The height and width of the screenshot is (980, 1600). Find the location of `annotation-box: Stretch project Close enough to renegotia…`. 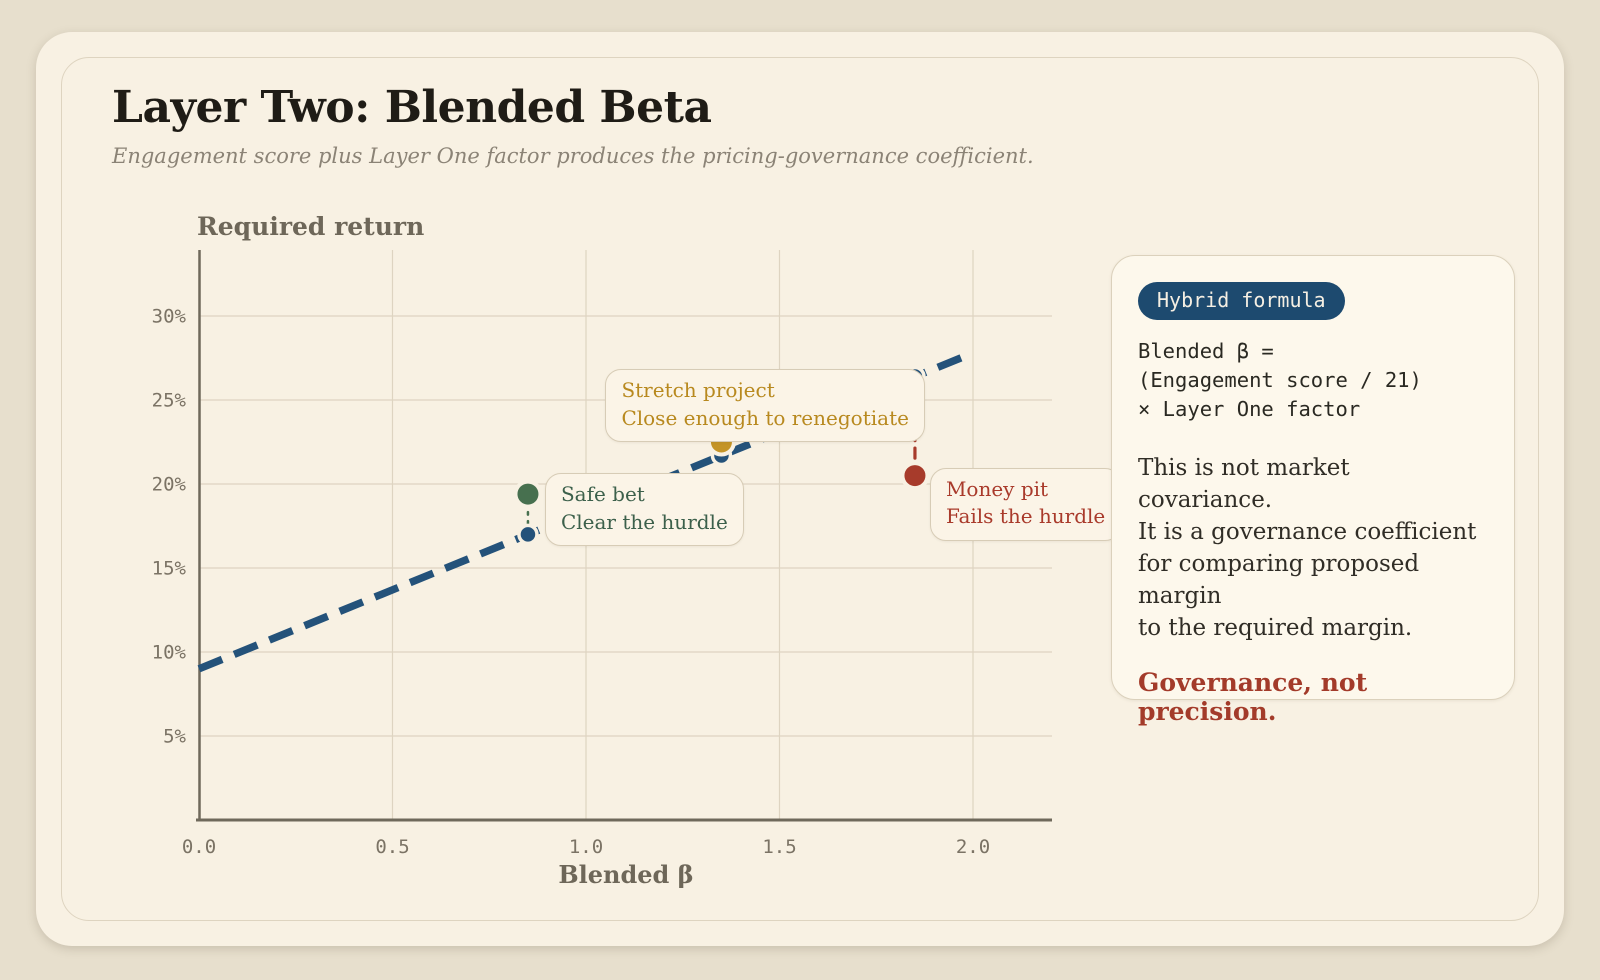

annotation-box: Stretch project Close enough to renegotia… is located at coordinates (765, 406).